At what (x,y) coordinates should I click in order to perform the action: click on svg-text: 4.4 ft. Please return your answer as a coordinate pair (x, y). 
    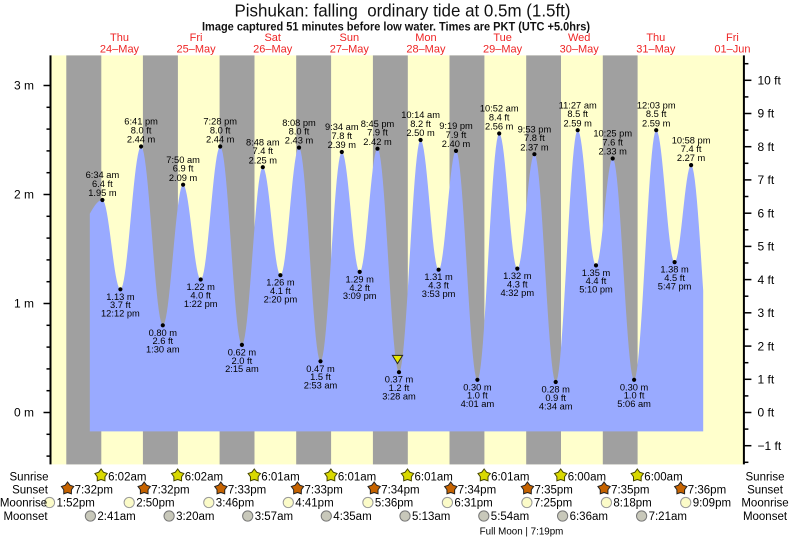
    Looking at the image, I should click on (596, 281).